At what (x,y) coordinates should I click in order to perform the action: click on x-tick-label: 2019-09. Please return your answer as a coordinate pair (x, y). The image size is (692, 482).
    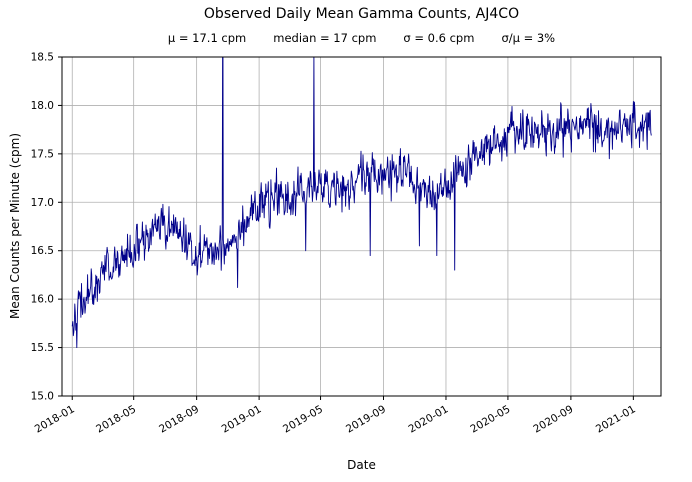
    Looking at the image, I should click on (366, 419).